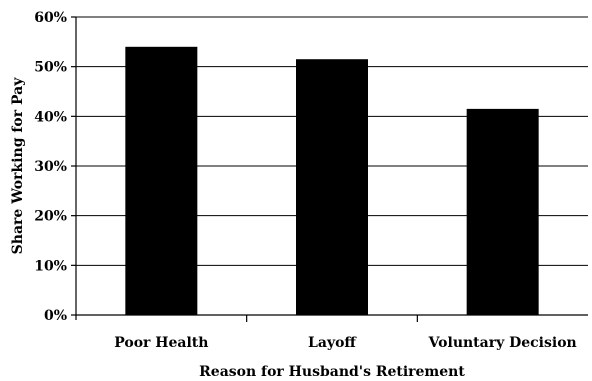 The width and height of the screenshot is (592, 381). Describe the element at coordinates (502, 343) in the screenshot. I see `x-tick-label: Voluntary Decision` at that location.